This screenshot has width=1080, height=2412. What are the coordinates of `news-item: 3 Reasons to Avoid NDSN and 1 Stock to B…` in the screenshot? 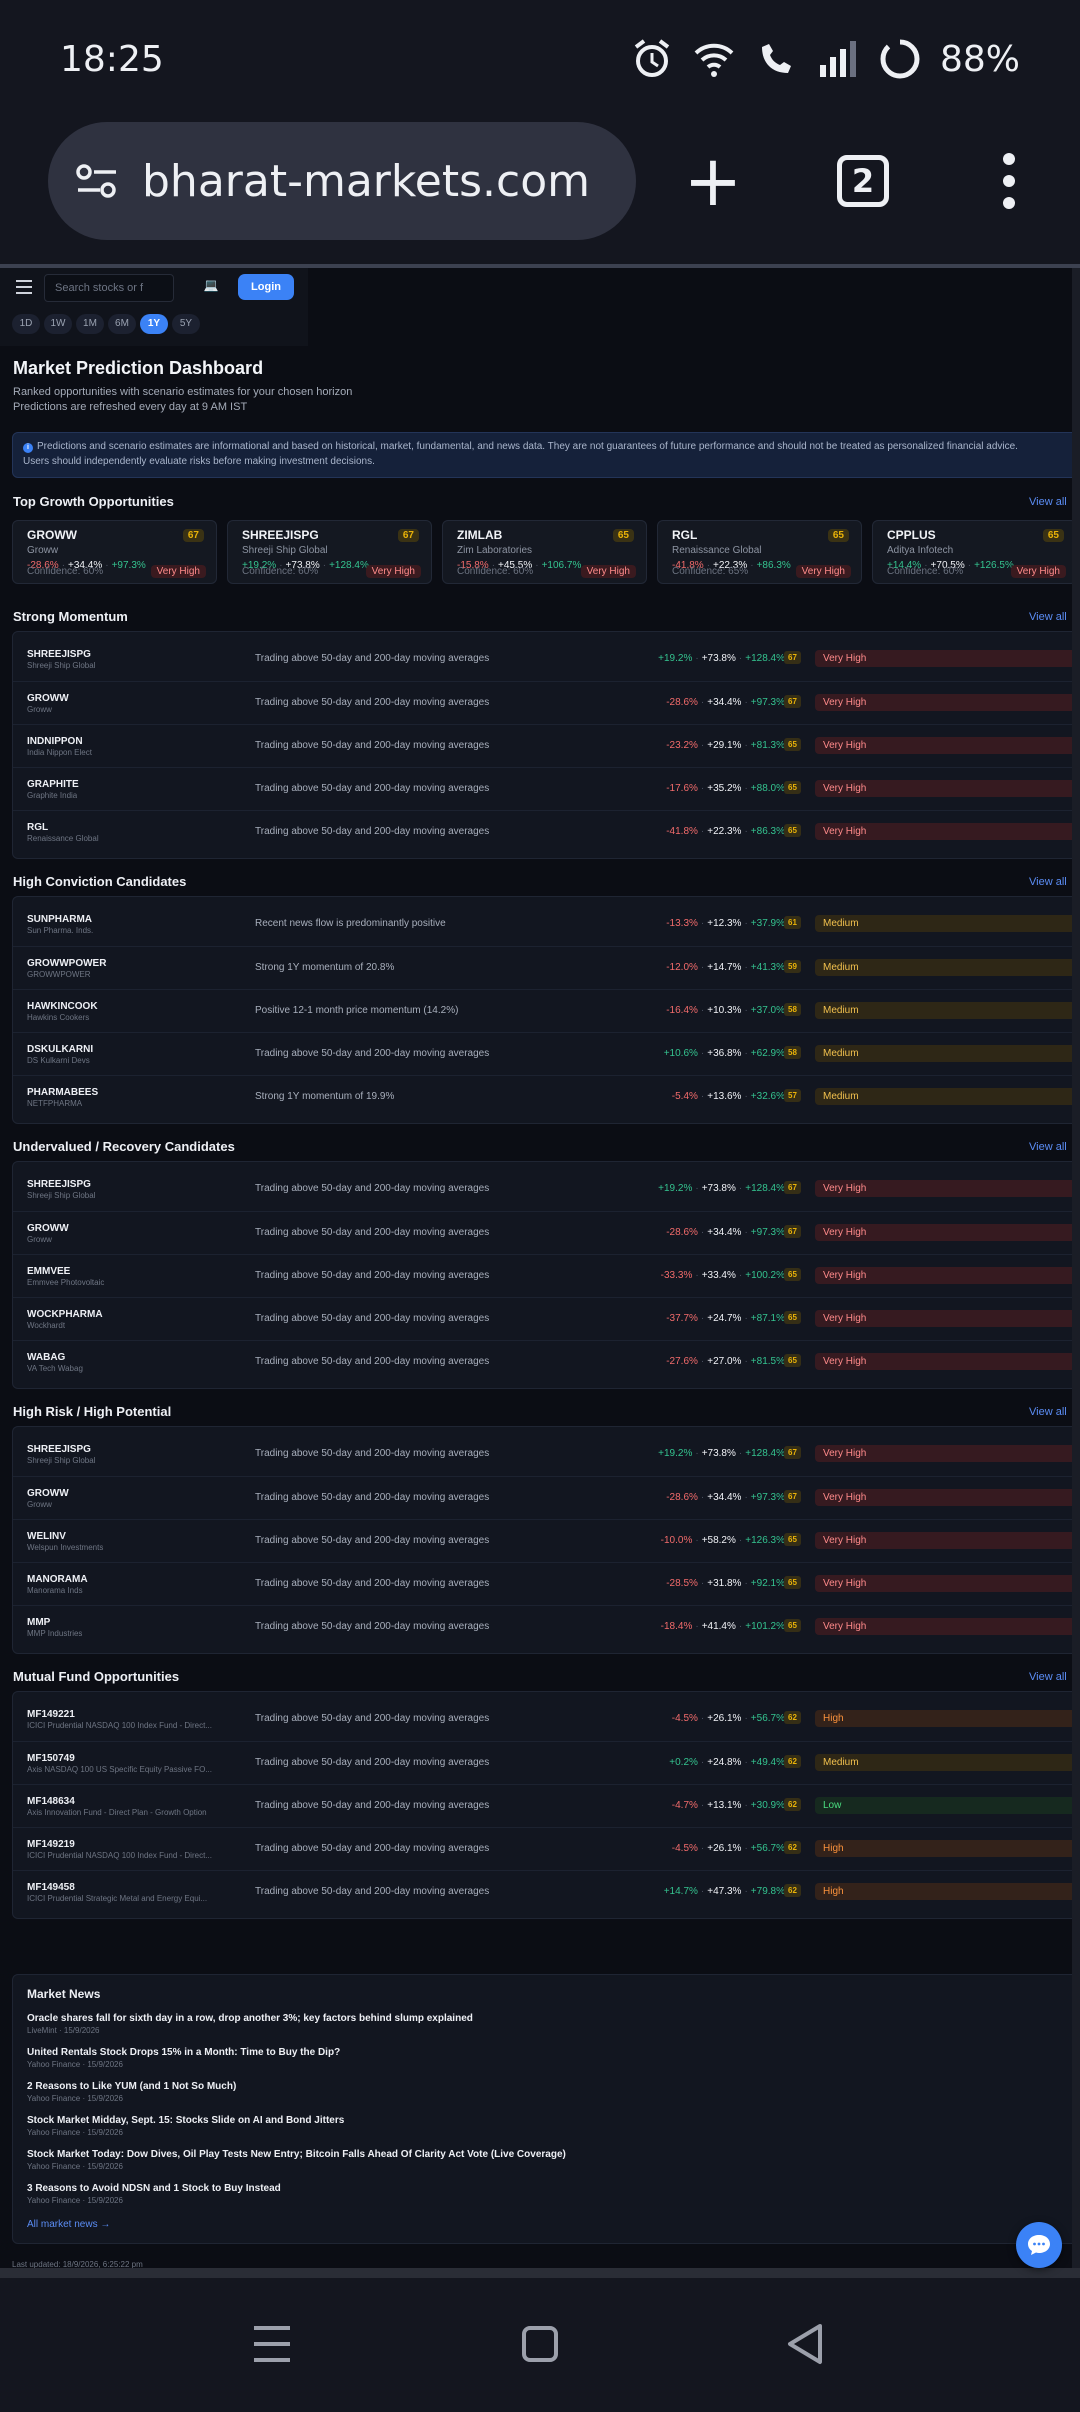 It's located at (546, 2200).